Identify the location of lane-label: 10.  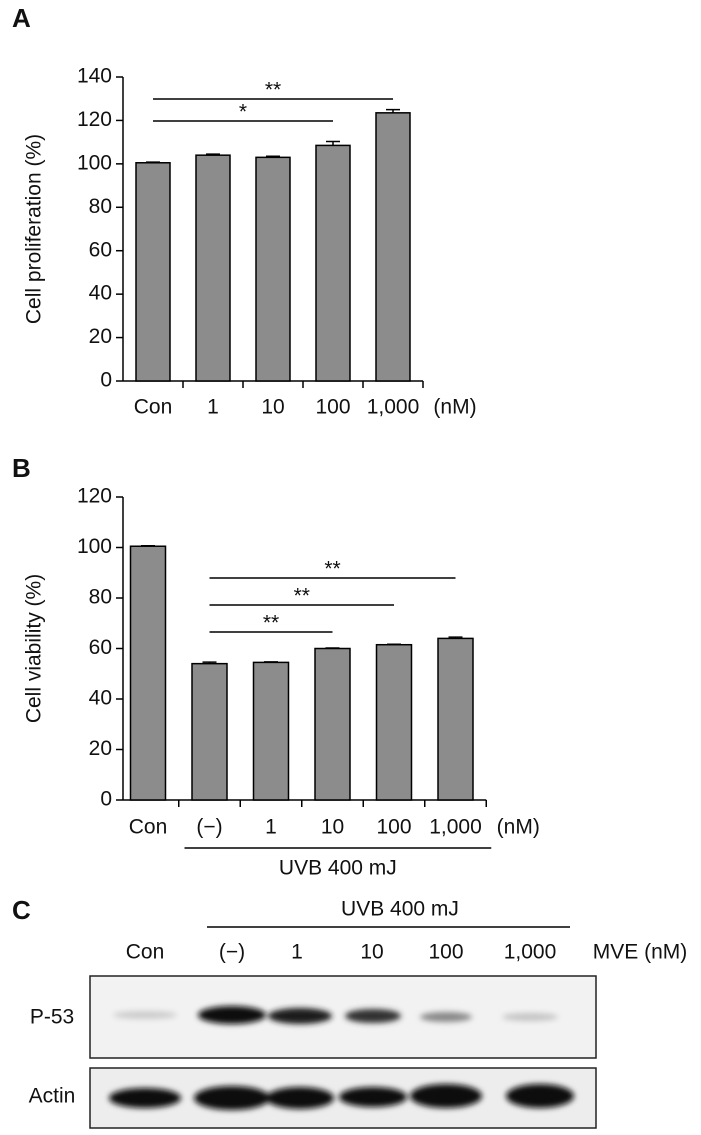
(371, 952).